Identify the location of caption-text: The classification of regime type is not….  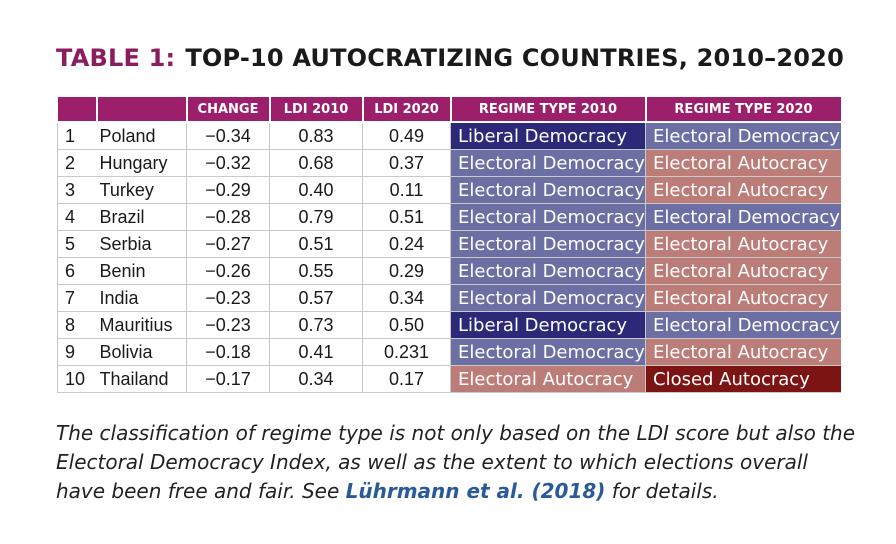
(456, 462).